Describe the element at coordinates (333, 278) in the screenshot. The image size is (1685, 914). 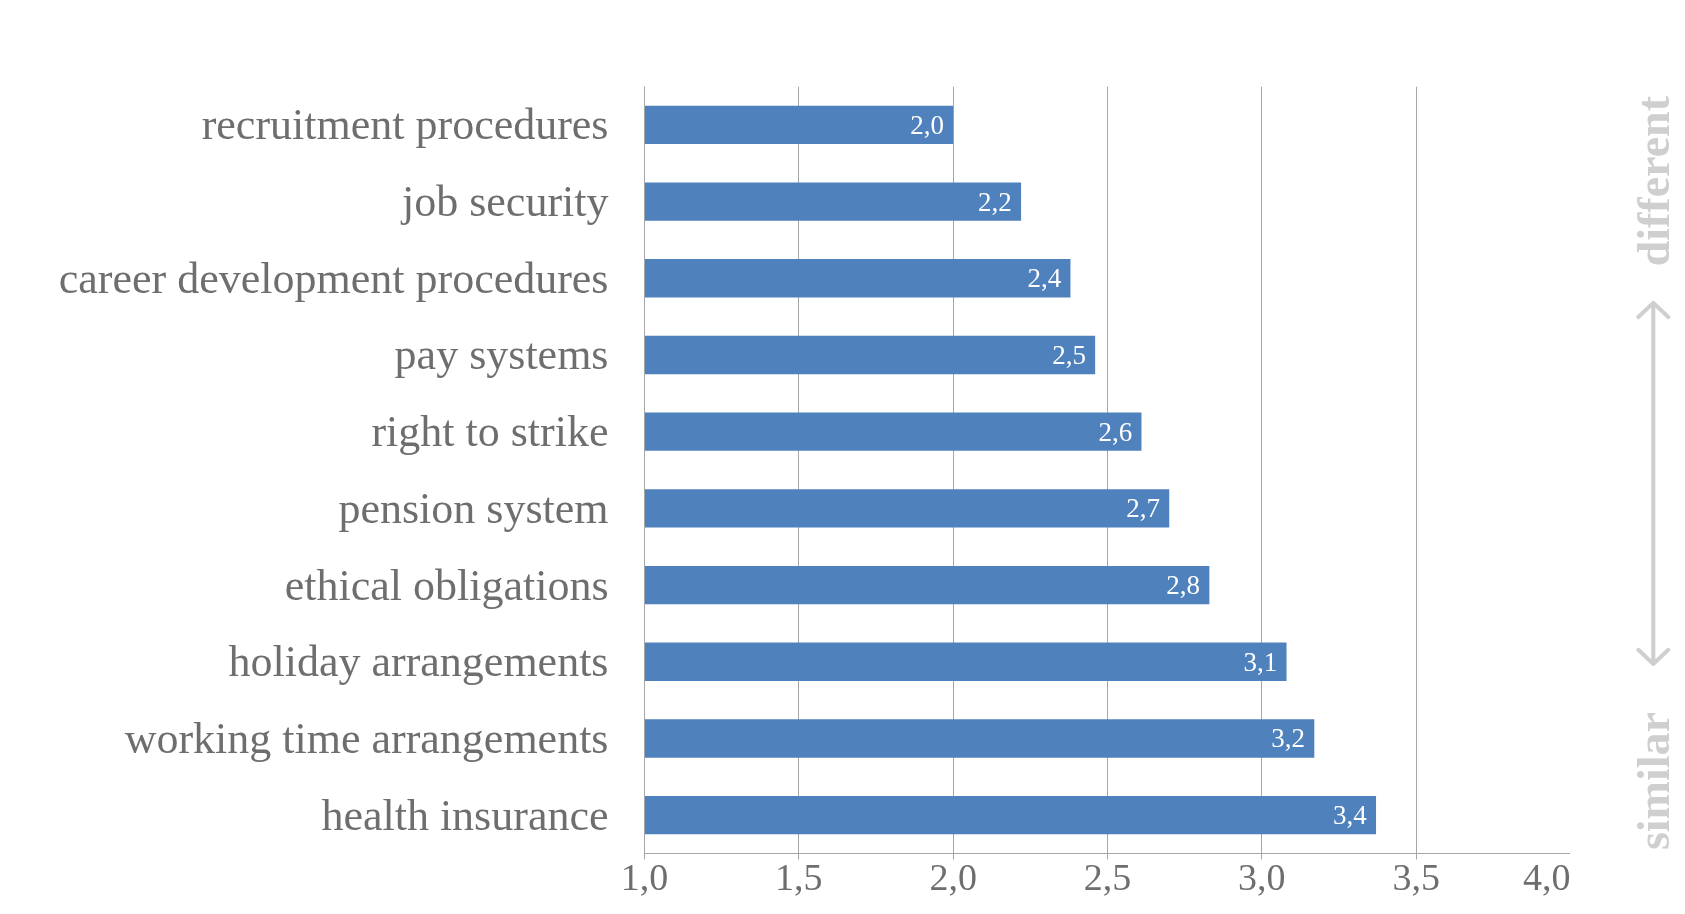
I see `y-tick-label: career development procedures` at that location.